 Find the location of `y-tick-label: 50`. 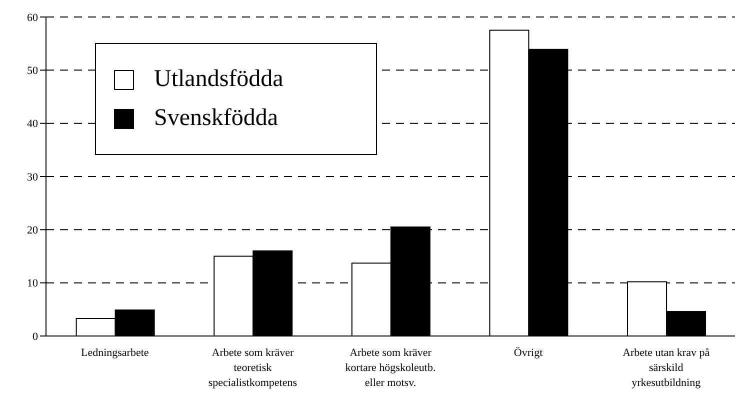

y-tick-label: 50 is located at coordinates (32, 71).